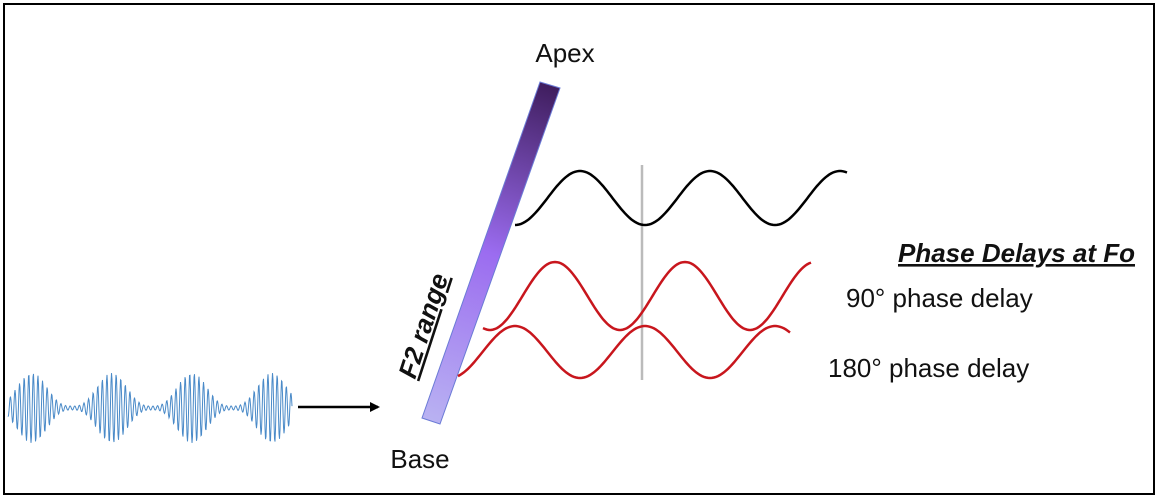  What do you see at coordinates (1016, 253) in the screenshot?
I see `legend-title: Phase Delays at Fo` at bounding box center [1016, 253].